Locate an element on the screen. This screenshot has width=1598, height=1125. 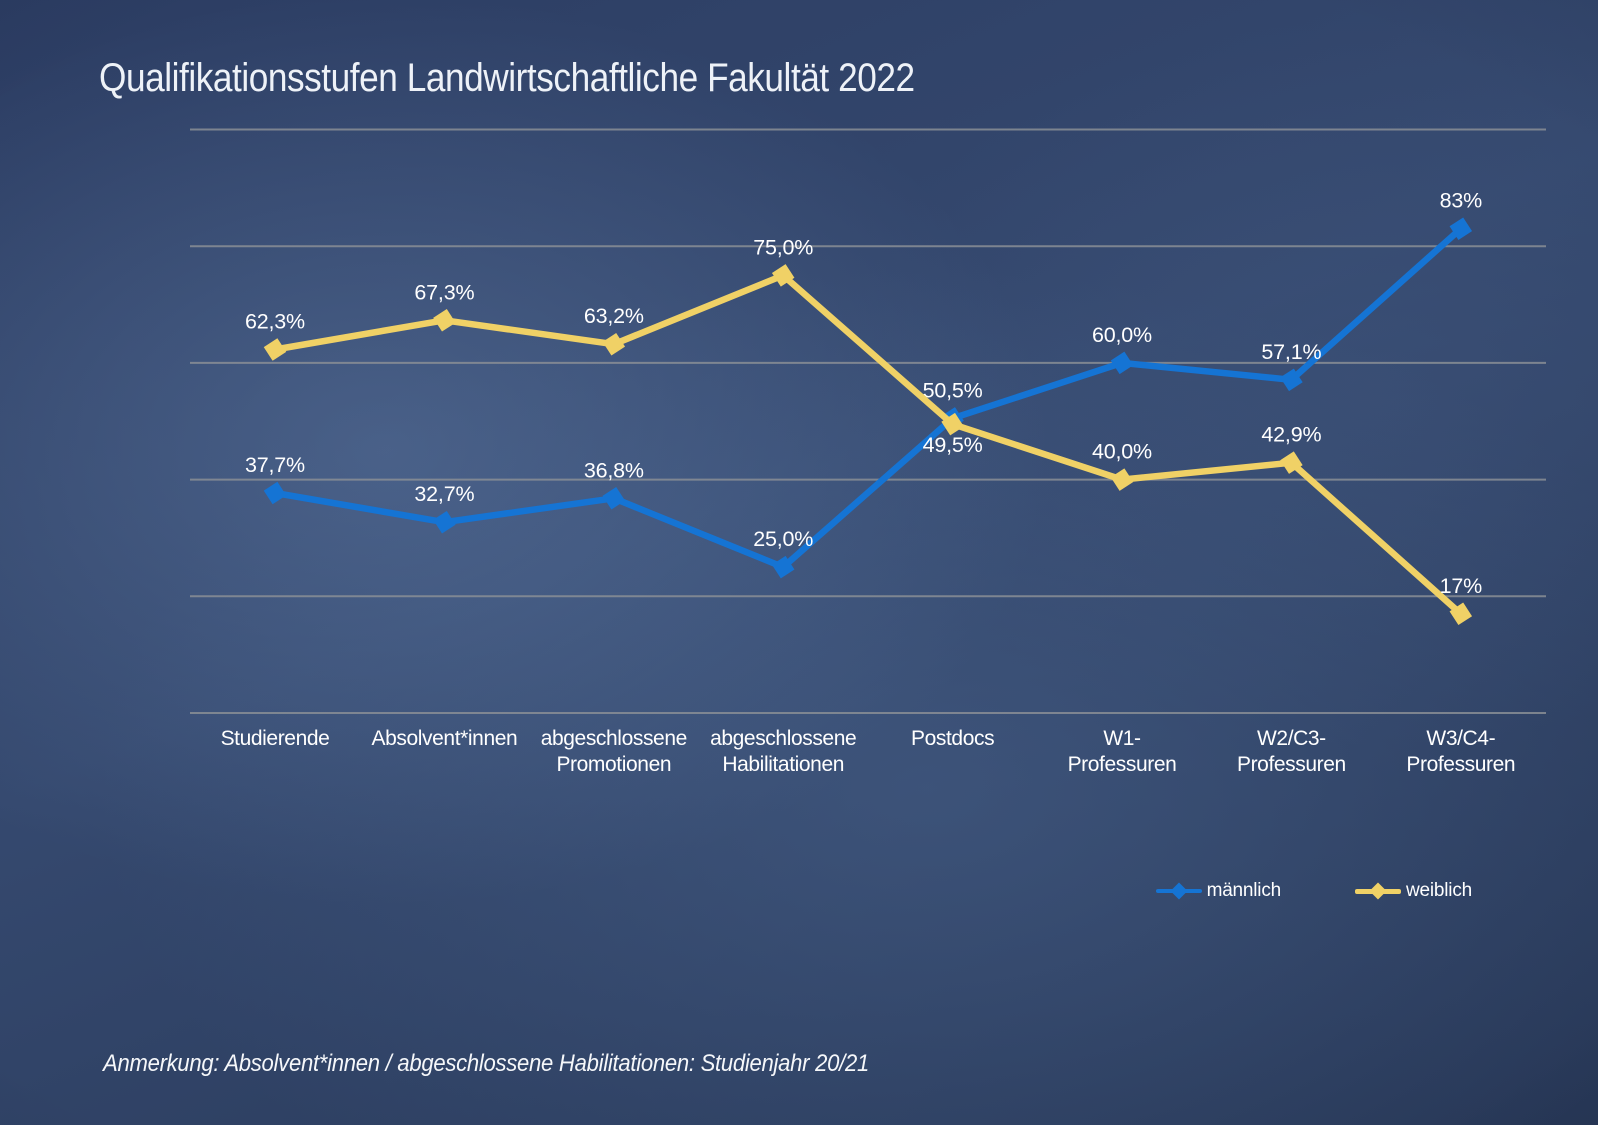
data-label-männlich: 32,7% is located at coordinates (444, 494).